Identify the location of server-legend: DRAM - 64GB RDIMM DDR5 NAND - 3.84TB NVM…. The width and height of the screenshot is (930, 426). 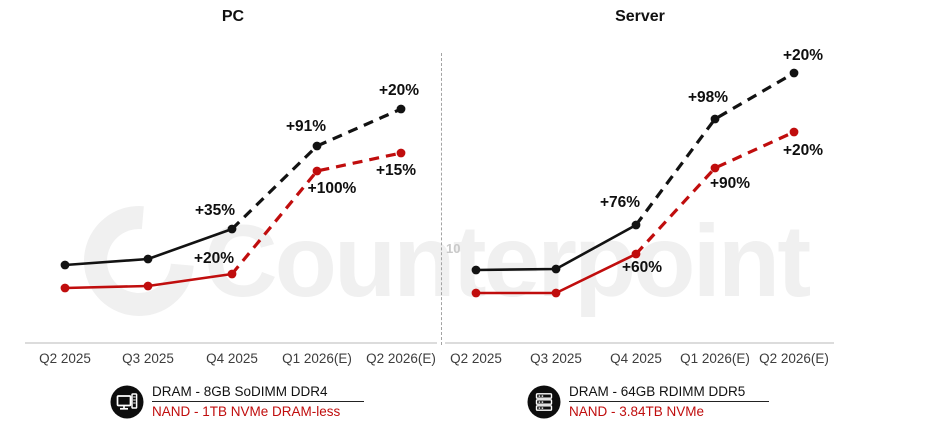
(648, 401).